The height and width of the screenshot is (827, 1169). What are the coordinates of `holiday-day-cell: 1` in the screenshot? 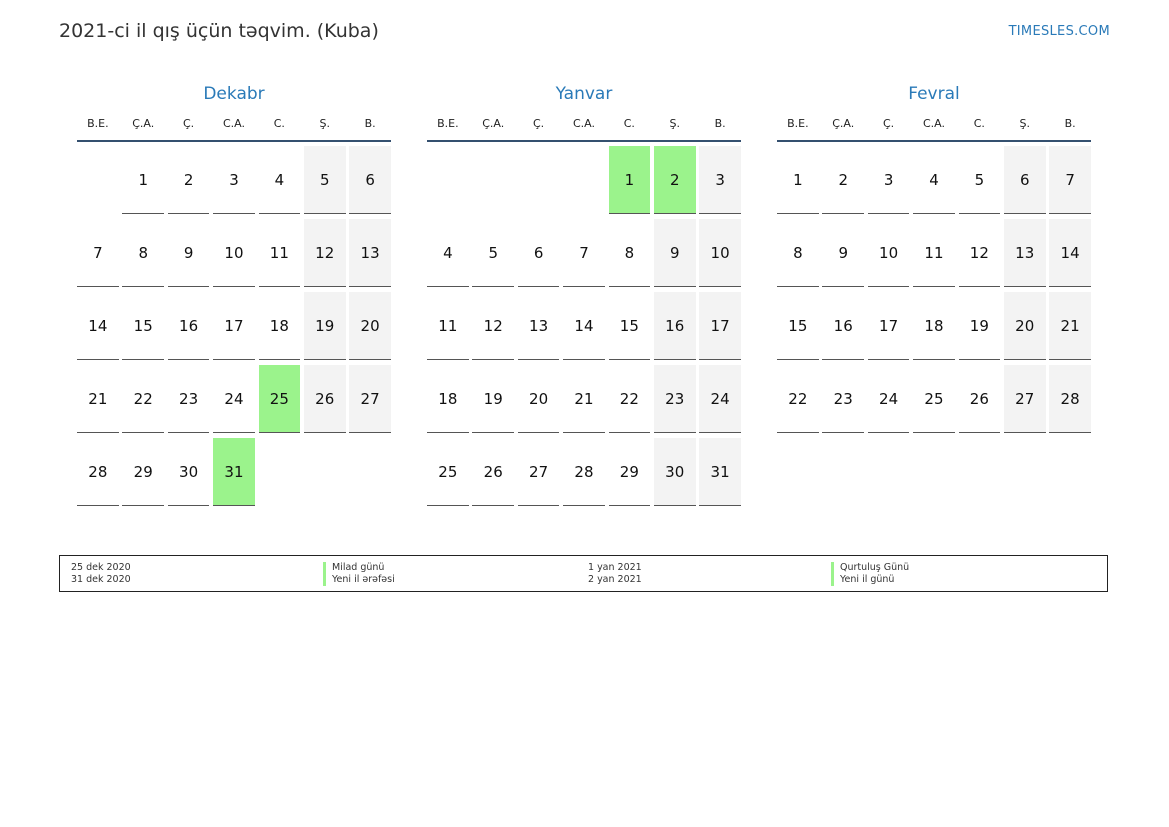 It's located at (629, 180).